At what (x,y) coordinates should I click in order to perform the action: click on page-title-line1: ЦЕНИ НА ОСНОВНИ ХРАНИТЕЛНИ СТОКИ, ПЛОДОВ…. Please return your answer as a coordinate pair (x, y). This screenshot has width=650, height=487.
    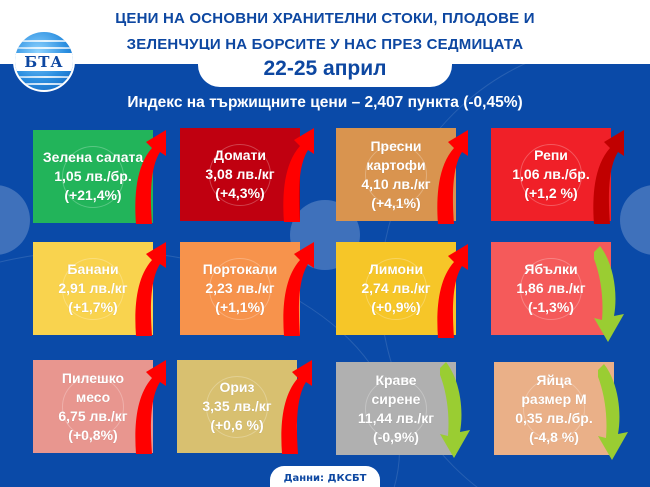
    Looking at the image, I should click on (325, 18).